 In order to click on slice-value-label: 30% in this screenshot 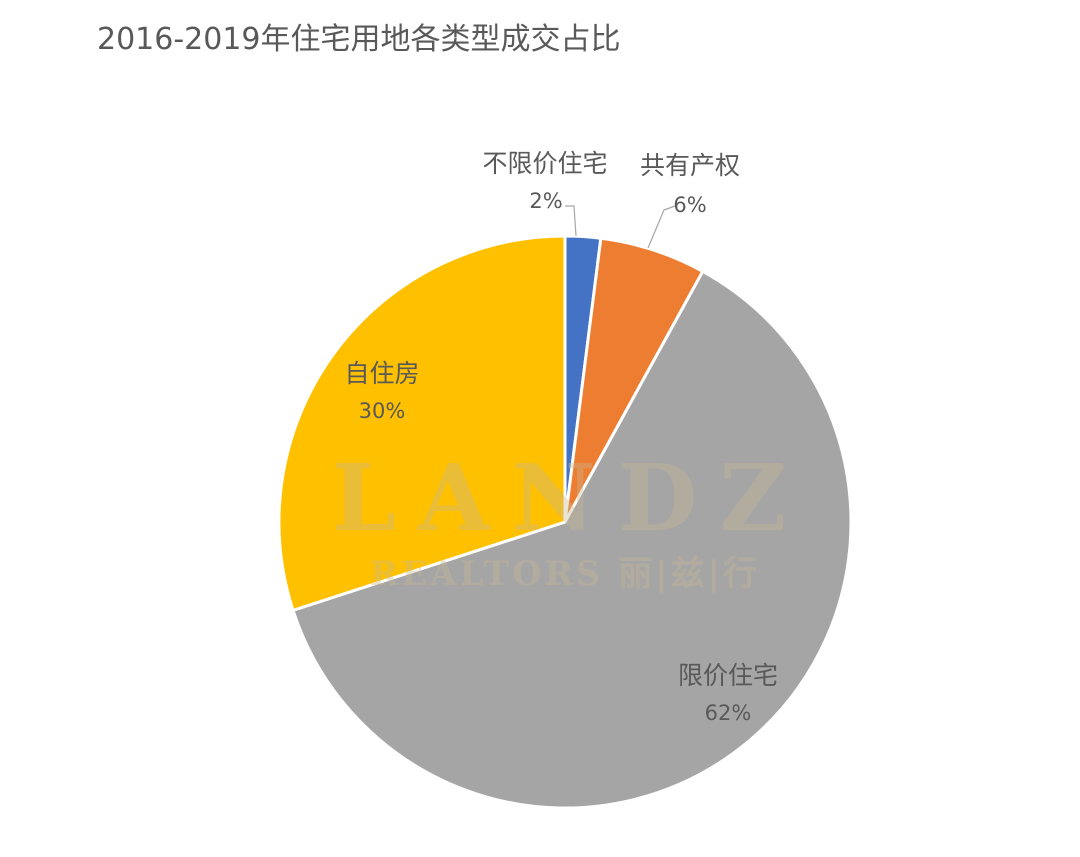, I will do `click(382, 411)`.